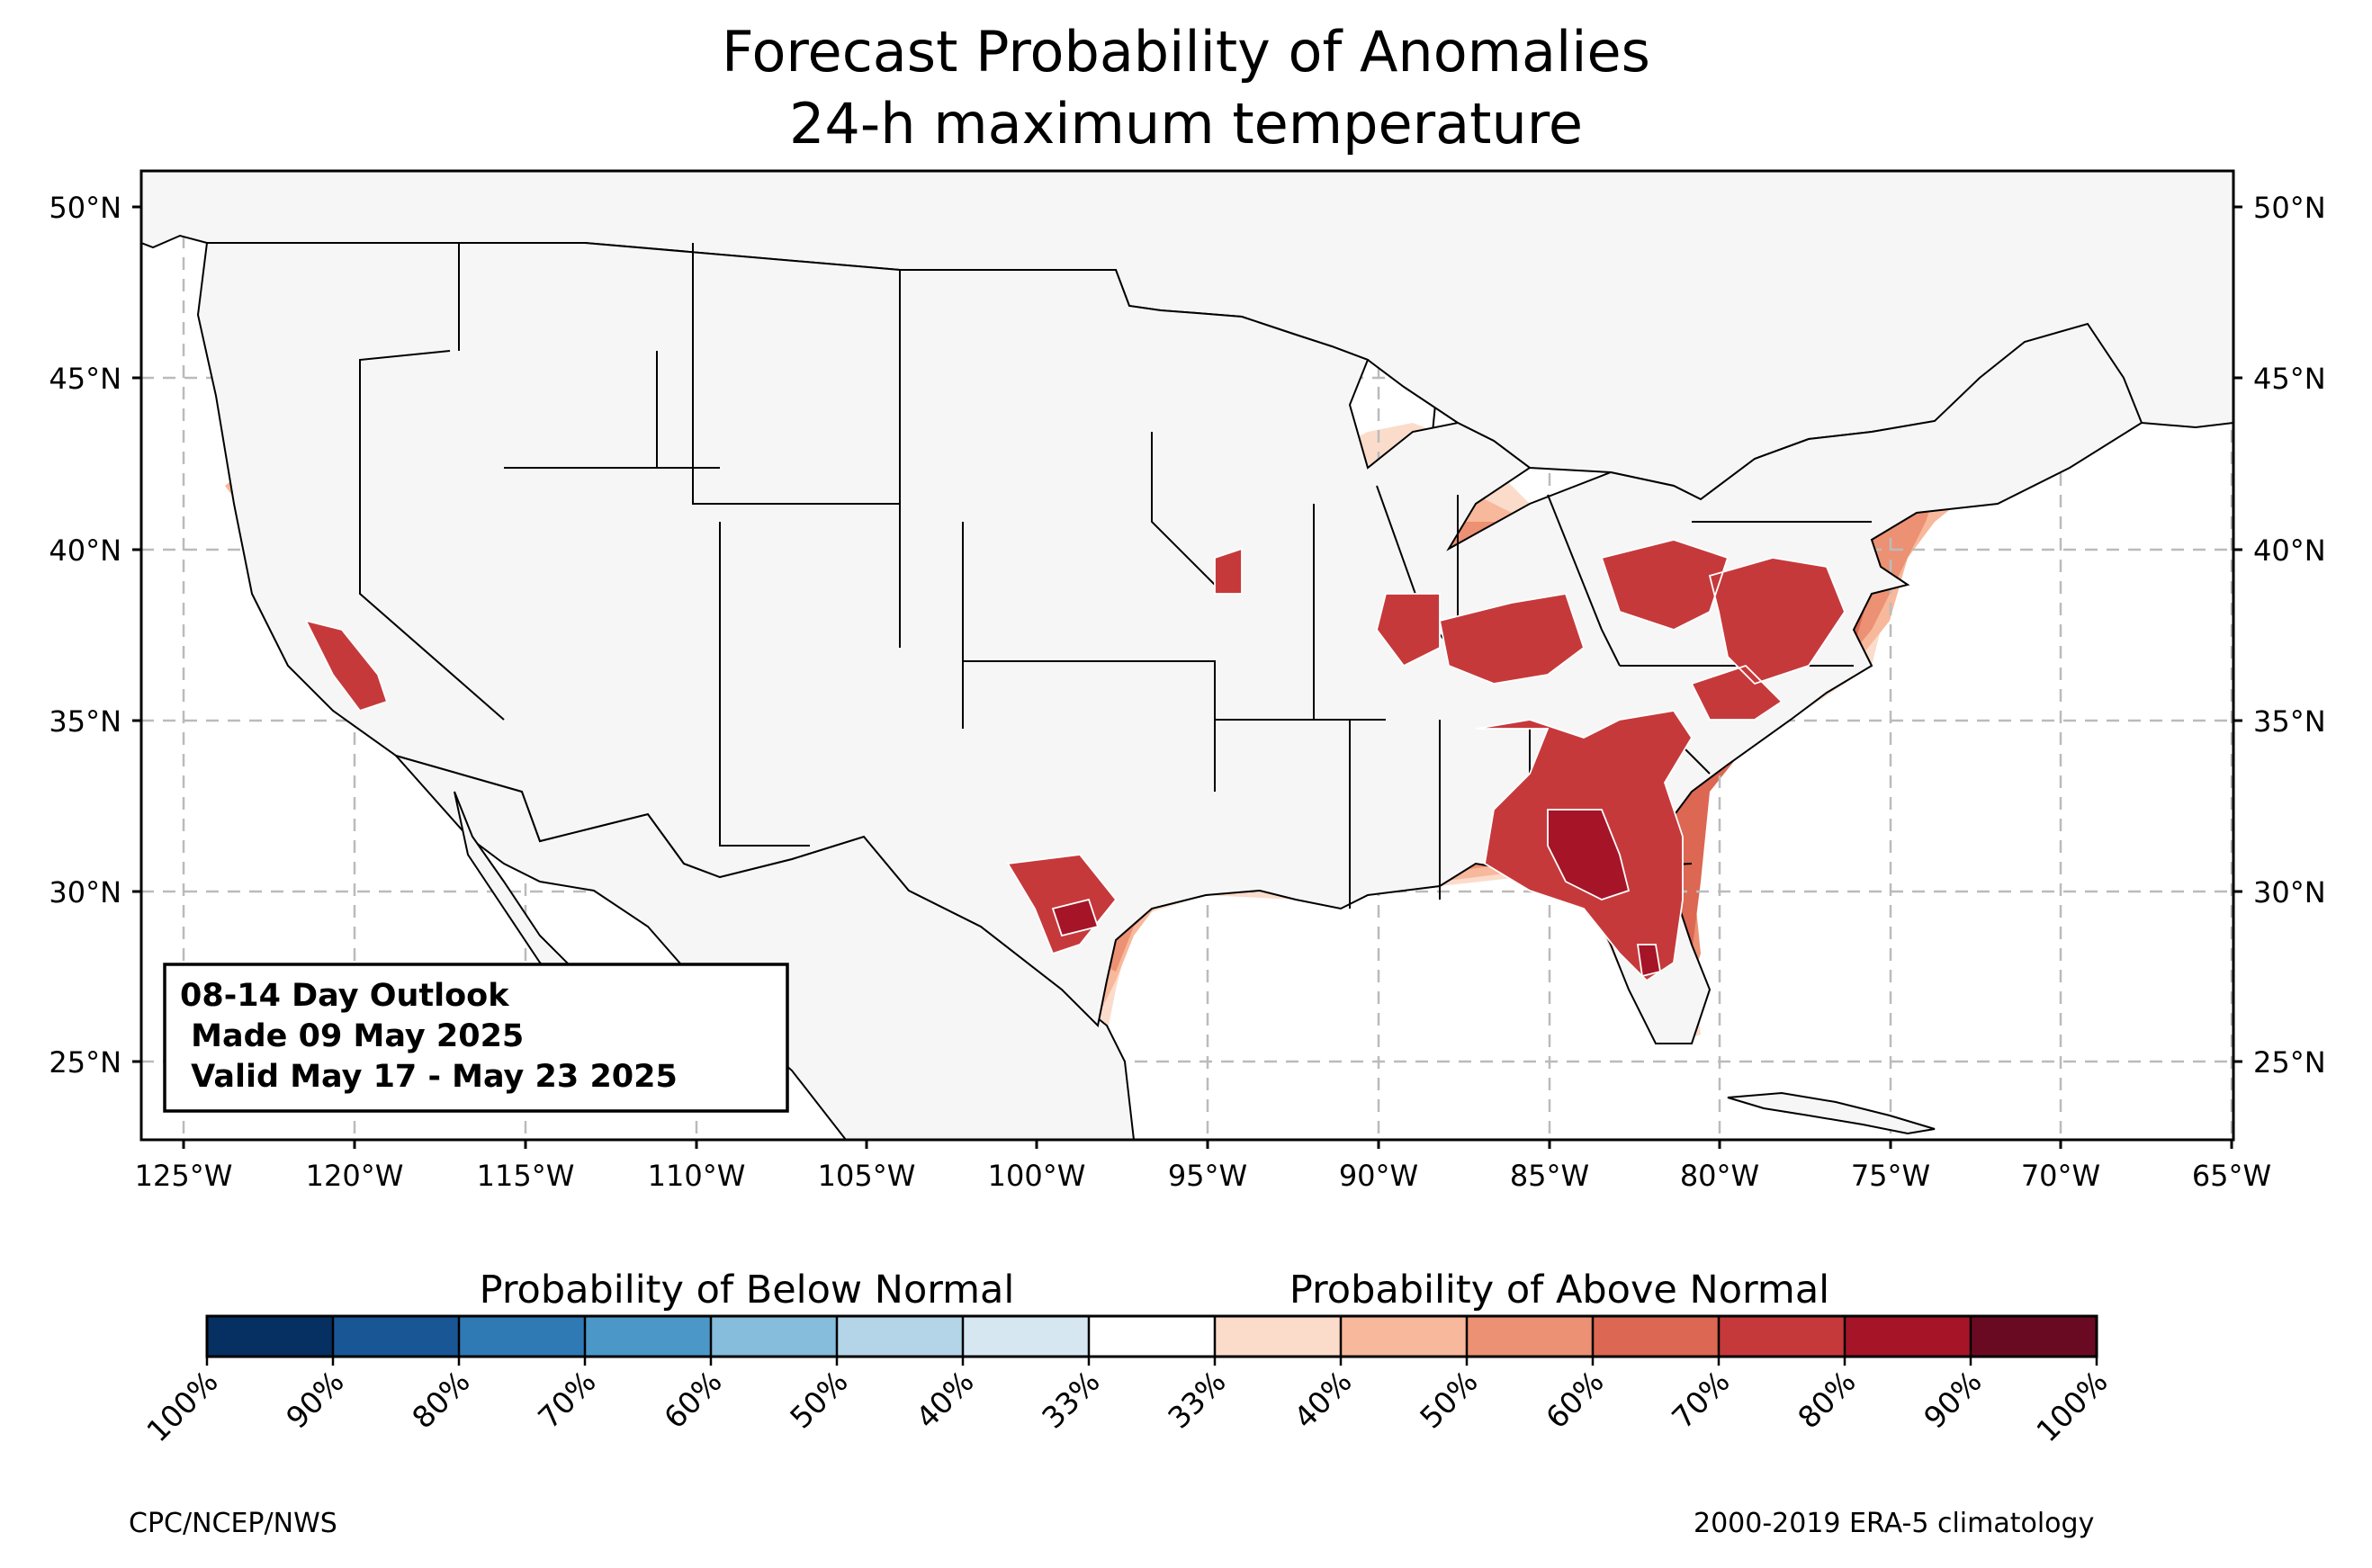 This screenshot has width=2372, height=1568. What do you see at coordinates (85, 892) in the screenshot?
I see `lat-label-left: 30°N` at bounding box center [85, 892].